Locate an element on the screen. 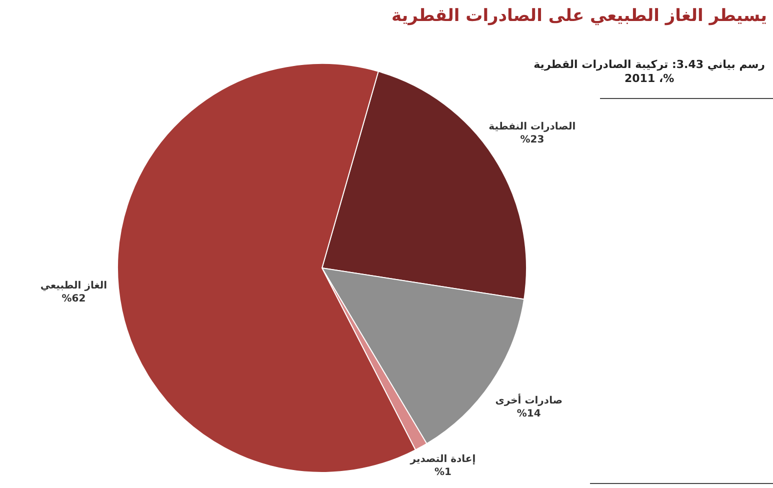 This screenshot has height=488, width=773. slice-label: صادرات أخرى is located at coordinates (528, 400).